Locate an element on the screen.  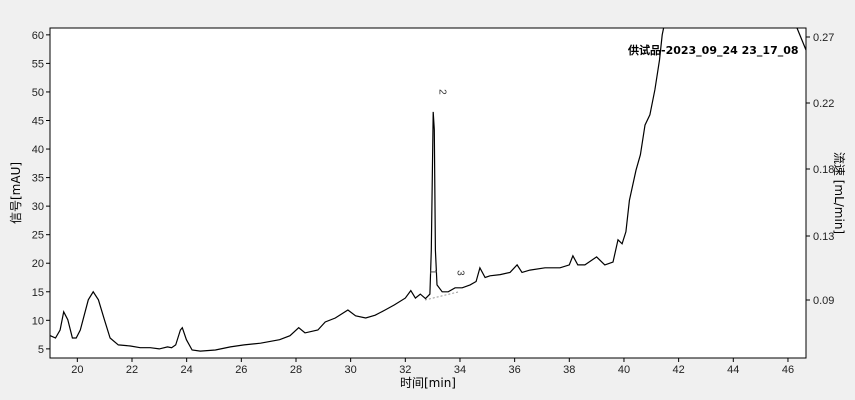
x-tick-label: 40 is located at coordinates (624, 370).